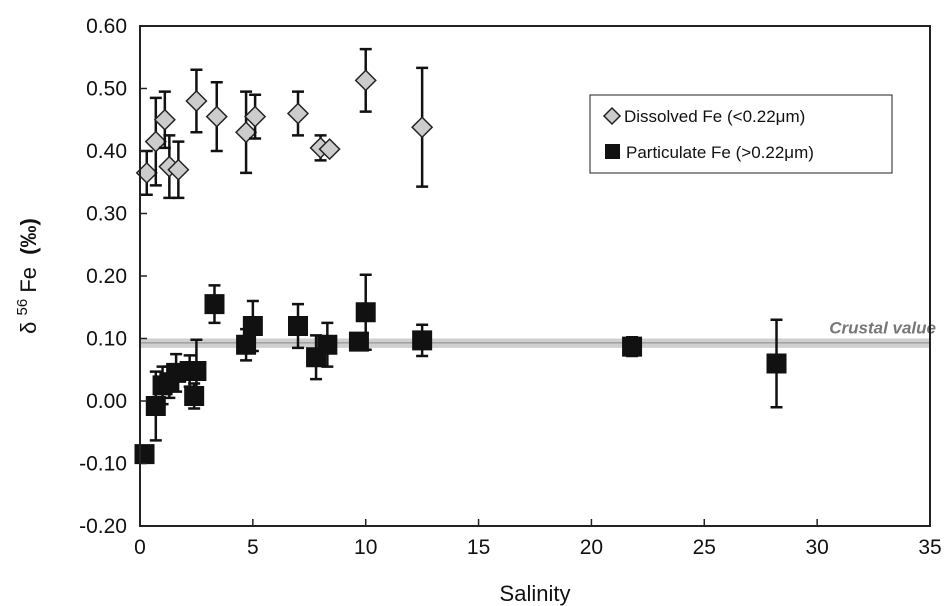 The height and width of the screenshot is (606, 946). Describe the element at coordinates (106, 401) in the screenshot. I see `y-tick-label: 0.00` at that location.